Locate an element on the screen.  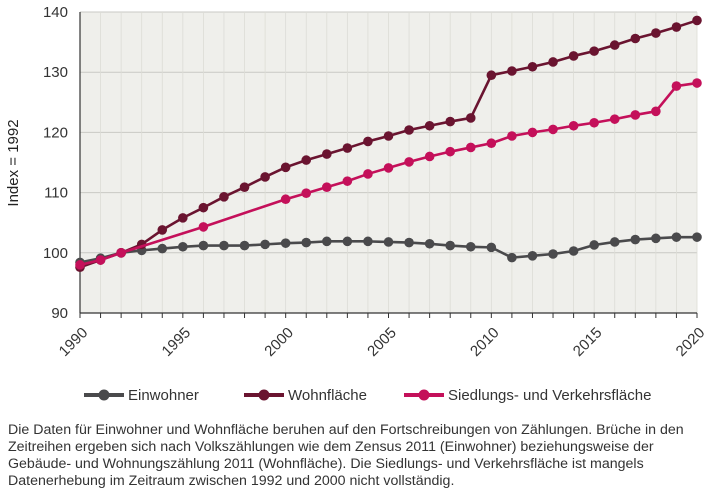
x-tick-label: 1995 is located at coordinates (177, 342).